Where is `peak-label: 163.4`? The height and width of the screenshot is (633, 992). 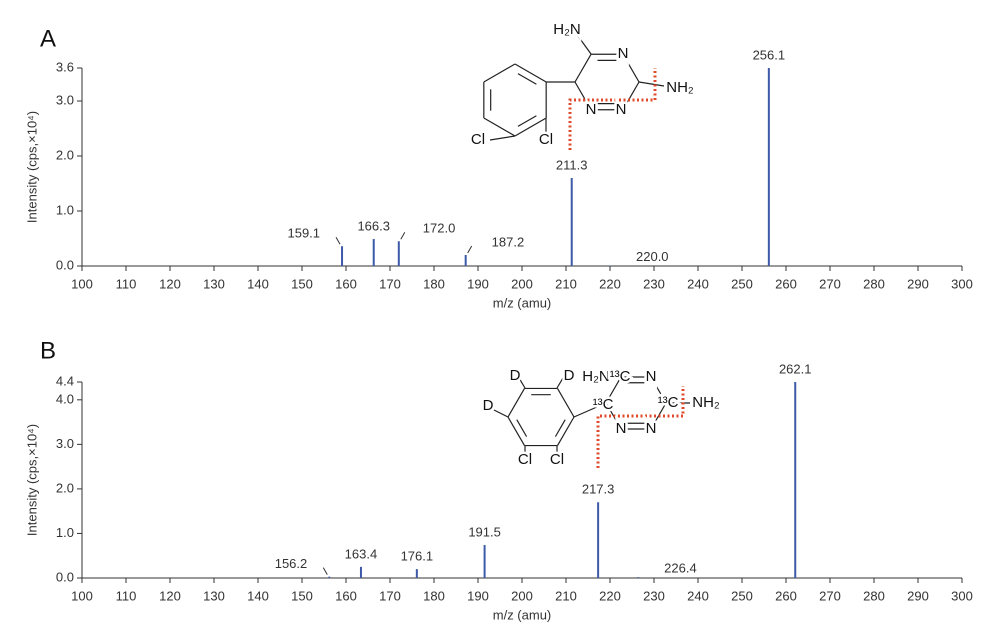
peak-label: 163.4 is located at coordinates (361, 553).